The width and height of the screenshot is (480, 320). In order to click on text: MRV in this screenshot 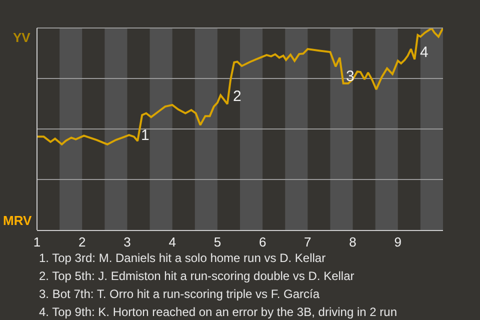, I will do `click(17, 220)`.